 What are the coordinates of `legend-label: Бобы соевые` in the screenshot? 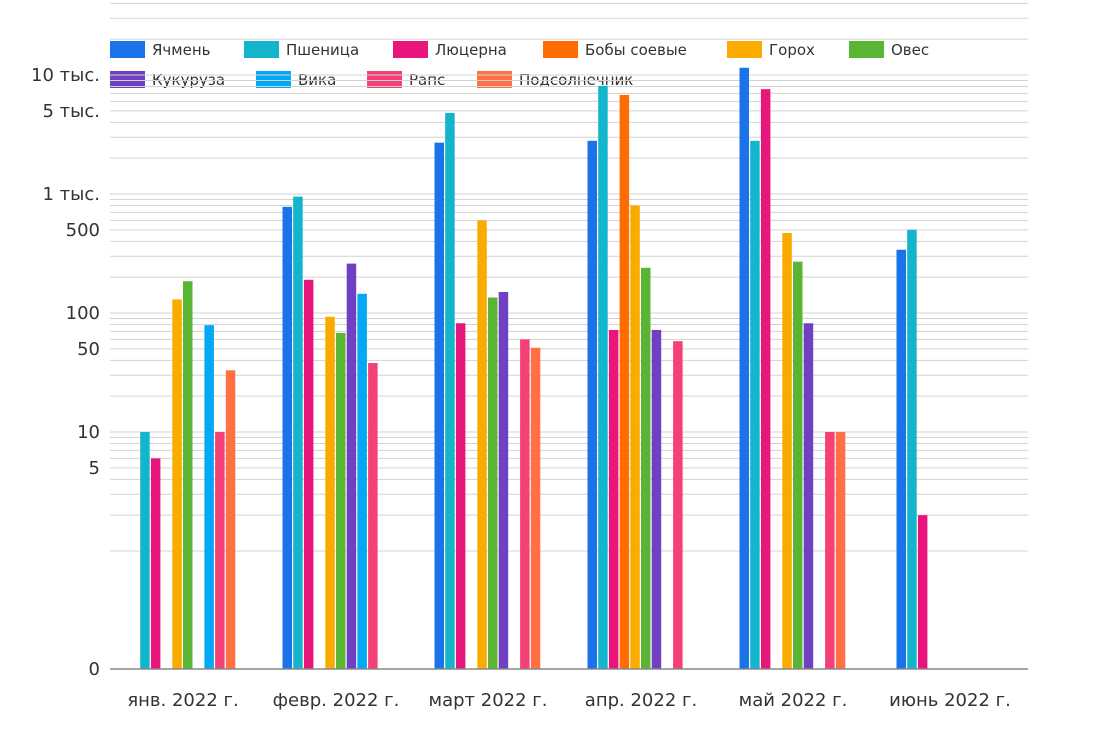 It's located at (636, 50).